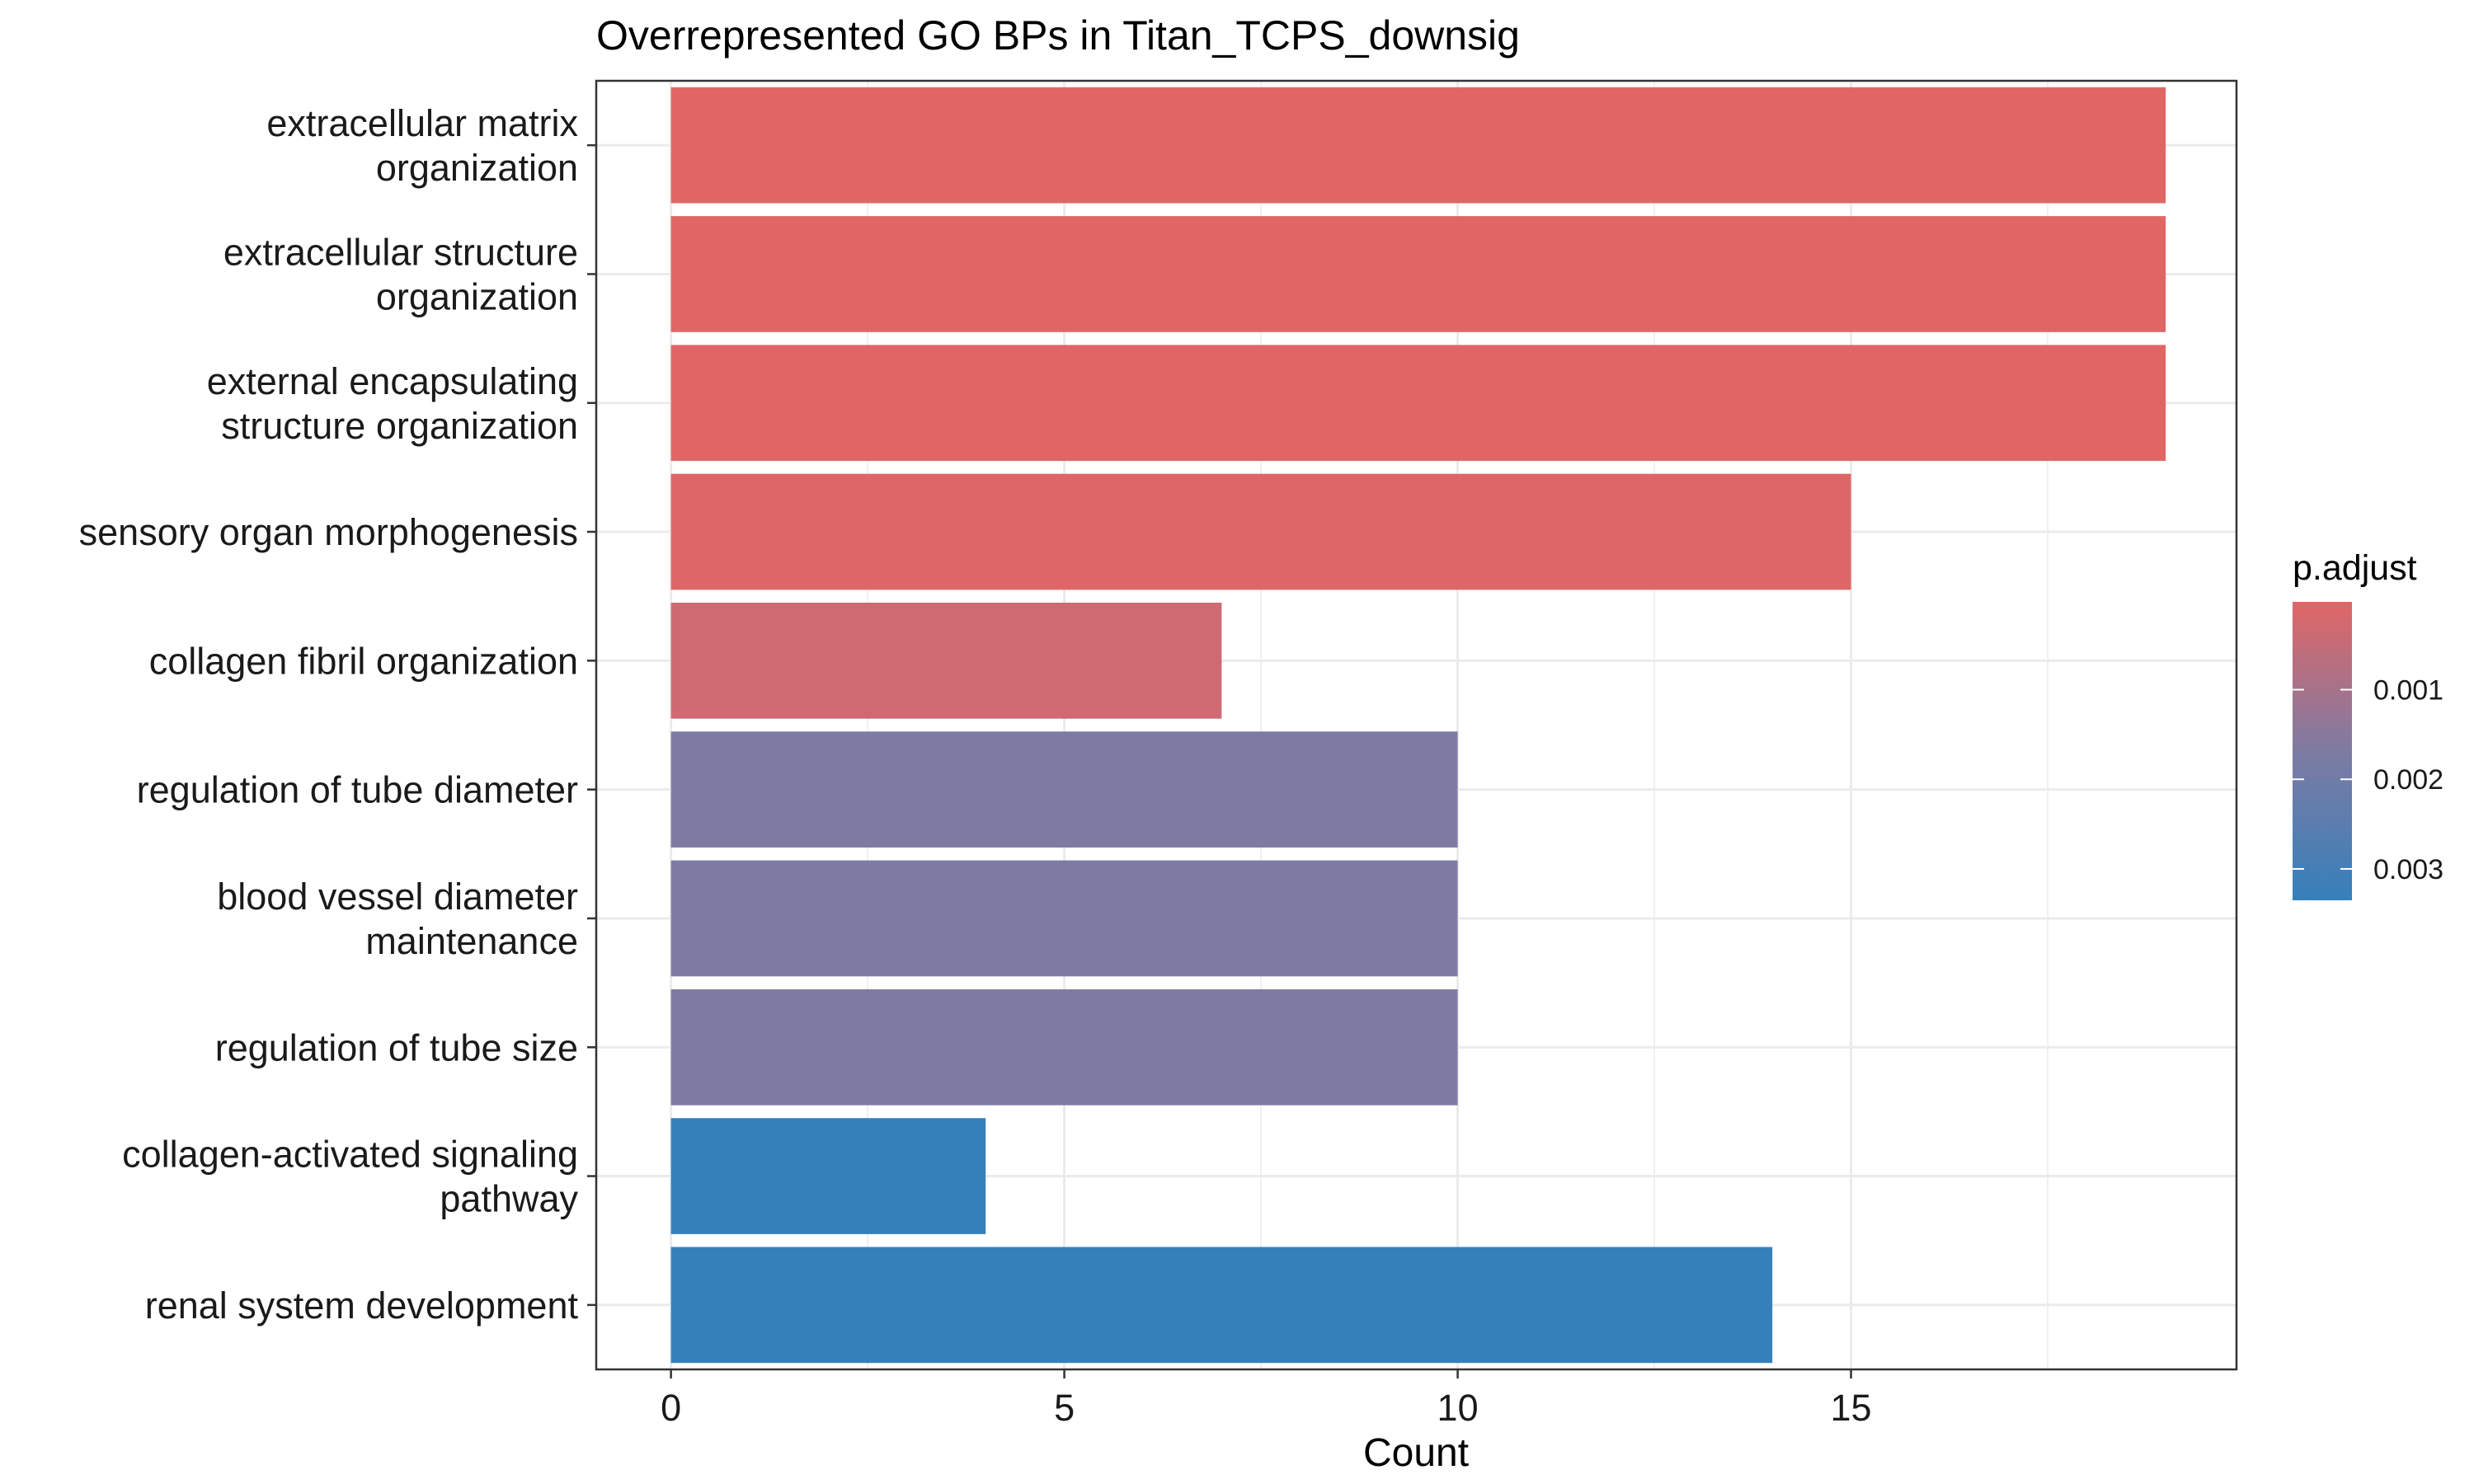 The height and width of the screenshot is (1484, 2474). Describe the element at coordinates (1266, 1399) in the screenshot. I see `x-axis: 0 5 10 15` at that location.